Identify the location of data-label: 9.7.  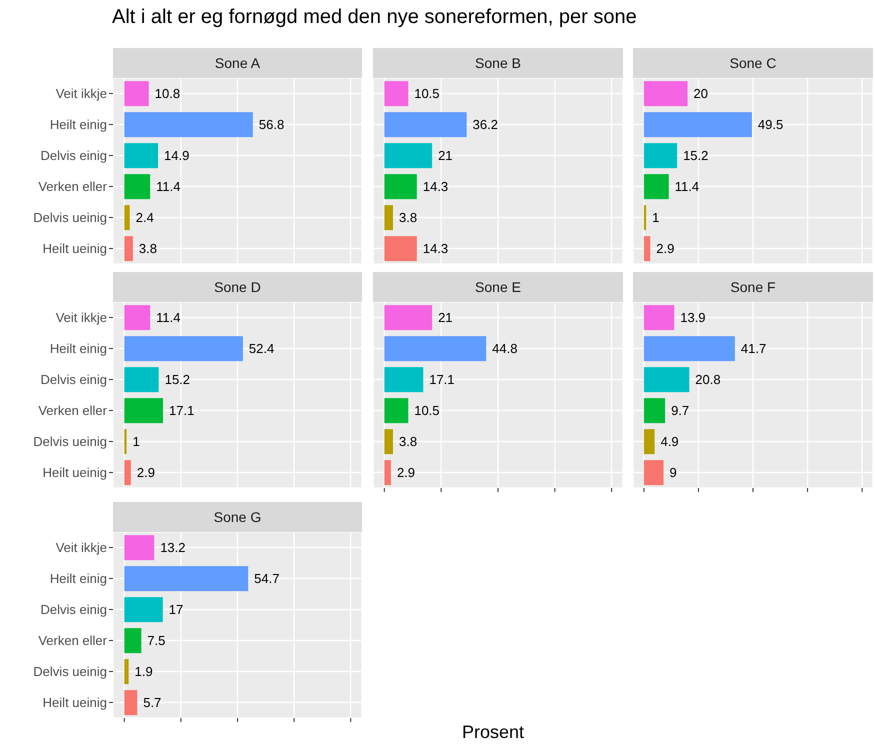
(680, 410).